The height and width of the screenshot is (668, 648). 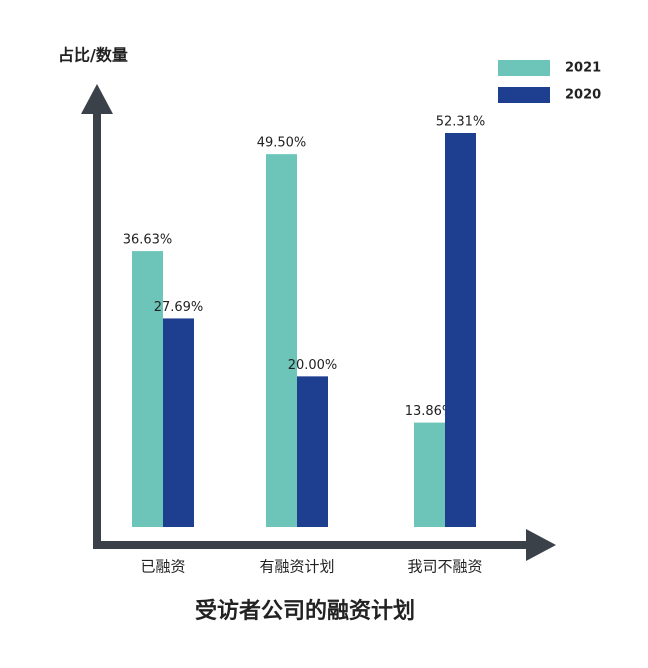 I want to click on x-tick-label: 我司不融资, so click(x=444, y=567).